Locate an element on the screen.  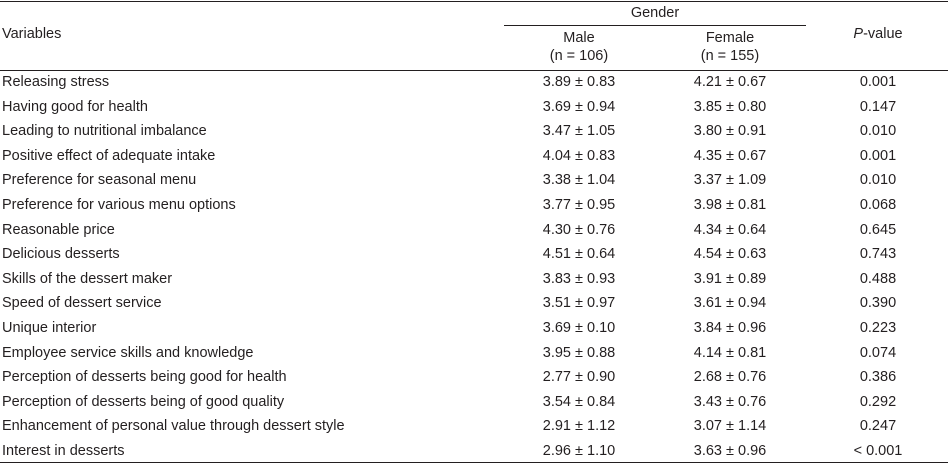
female-mean-sd-cell: 4.34 ± 0.64 is located at coordinates (730, 229).